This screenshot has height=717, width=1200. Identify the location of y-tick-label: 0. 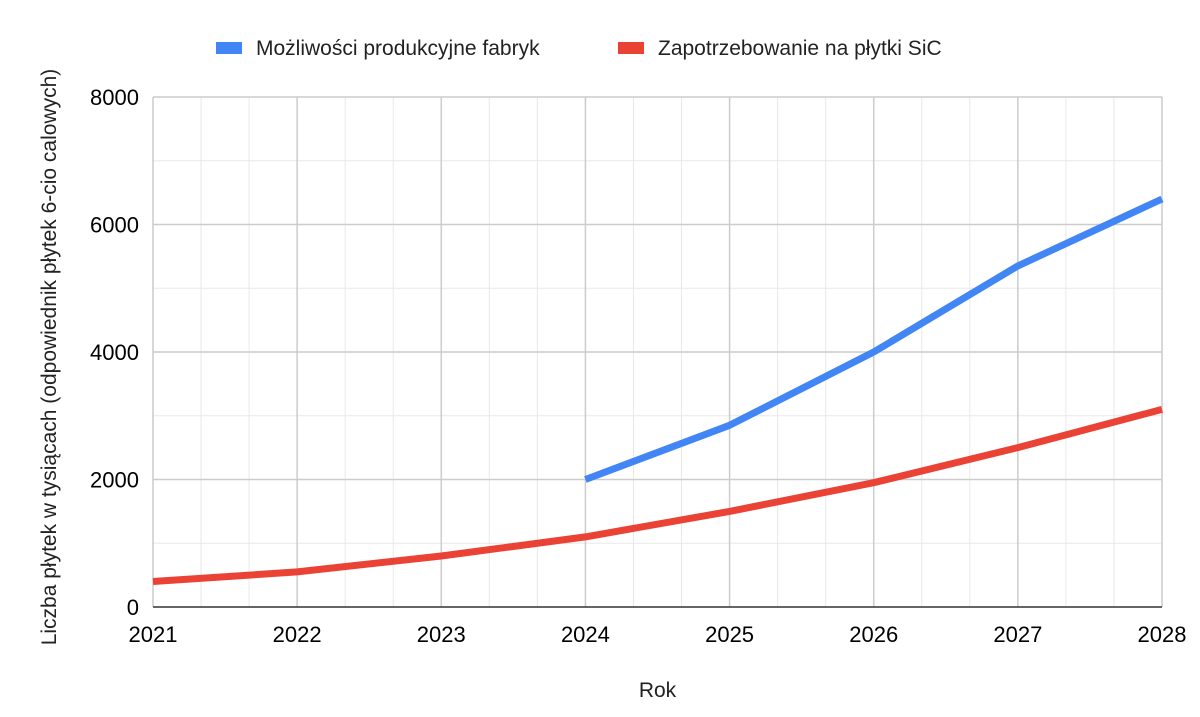
(133, 607).